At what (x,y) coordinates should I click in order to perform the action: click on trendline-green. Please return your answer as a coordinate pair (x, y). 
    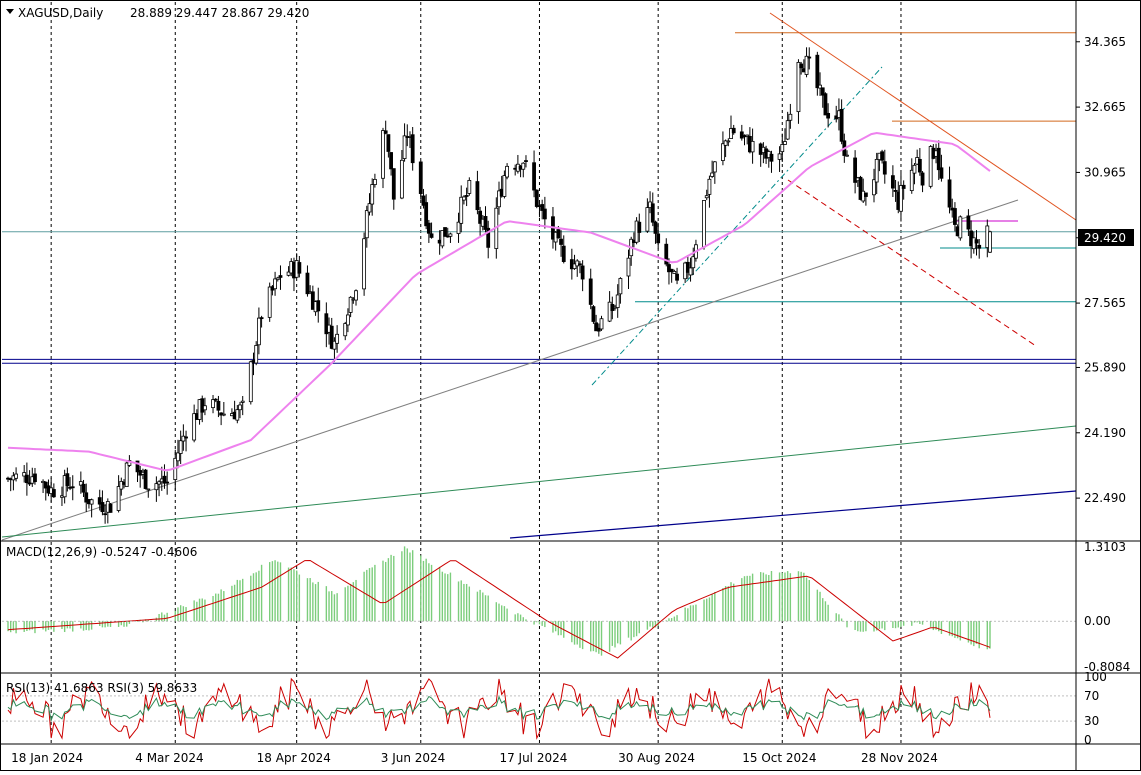
    Looking at the image, I should click on (539, 481).